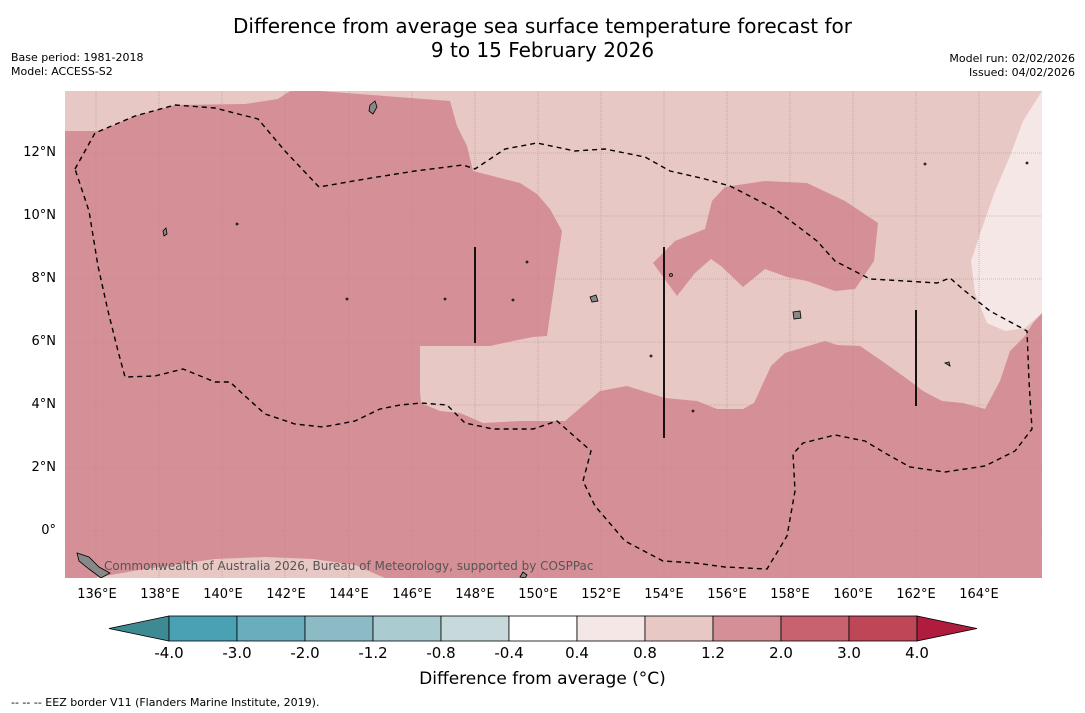 This screenshot has width=1085, height=713. Describe the element at coordinates (645, 653) in the screenshot. I see `colorbar-label-0-8: 0.8` at that location.